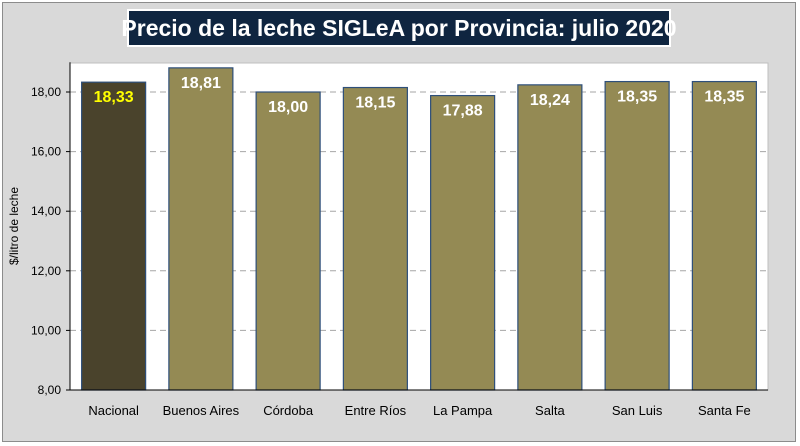  Describe the element at coordinates (201, 83) in the screenshot. I see `bar-value-label: 18,81` at that location.